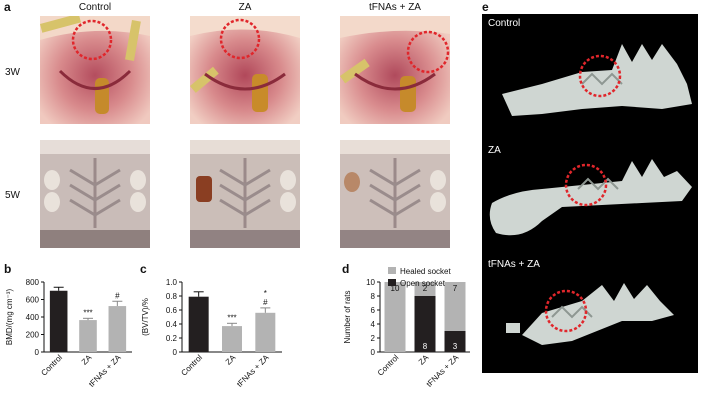 The height and width of the screenshot is (418, 701). What do you see at coordinates (33, 300) in the screenshot?
I see `y-tick-label: 600` at bounding box center [33, 300].